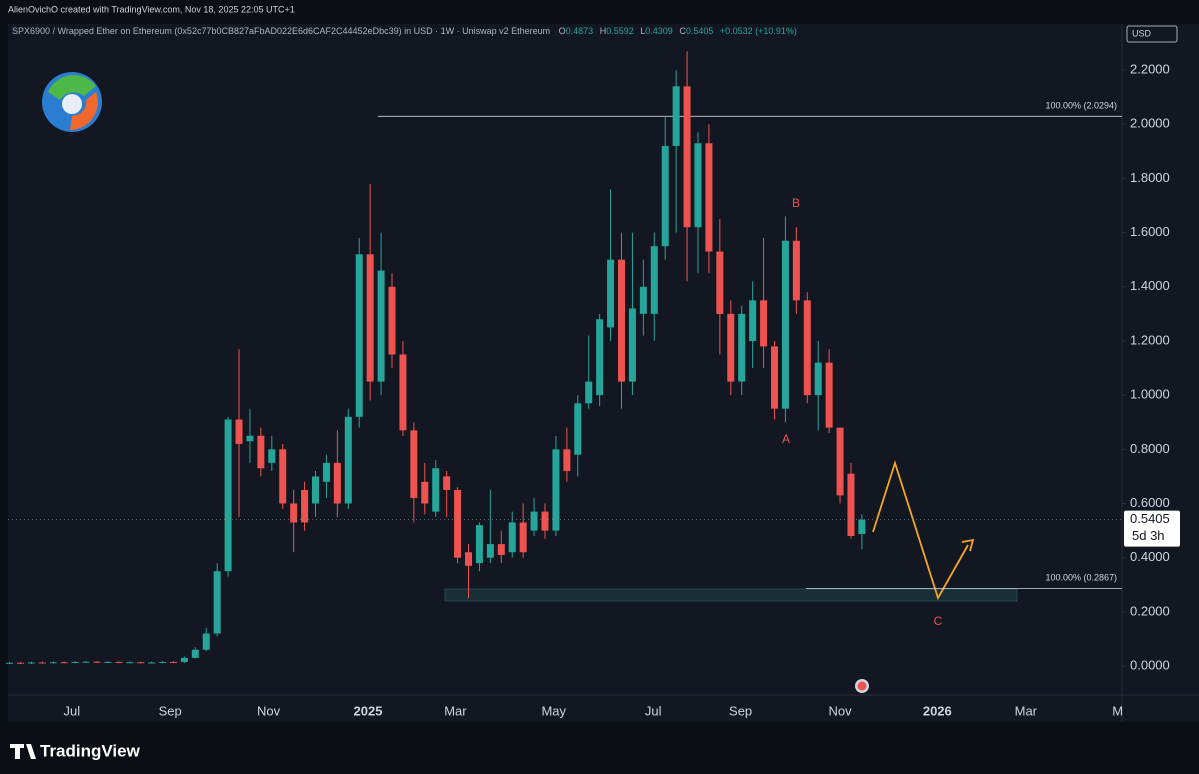 This screenshot has width=1199, height=774. I want to click on y-tick-label: 0.0000, so click(1150, 664).